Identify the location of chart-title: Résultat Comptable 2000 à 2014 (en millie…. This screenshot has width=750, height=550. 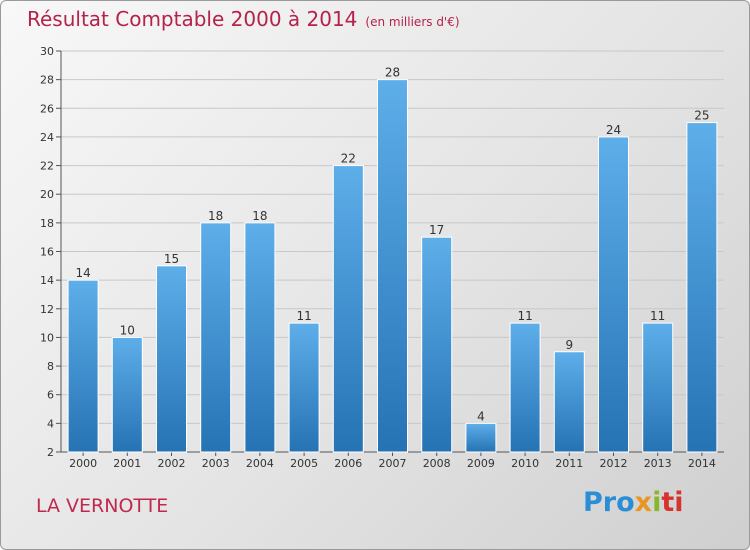
(243, 19).